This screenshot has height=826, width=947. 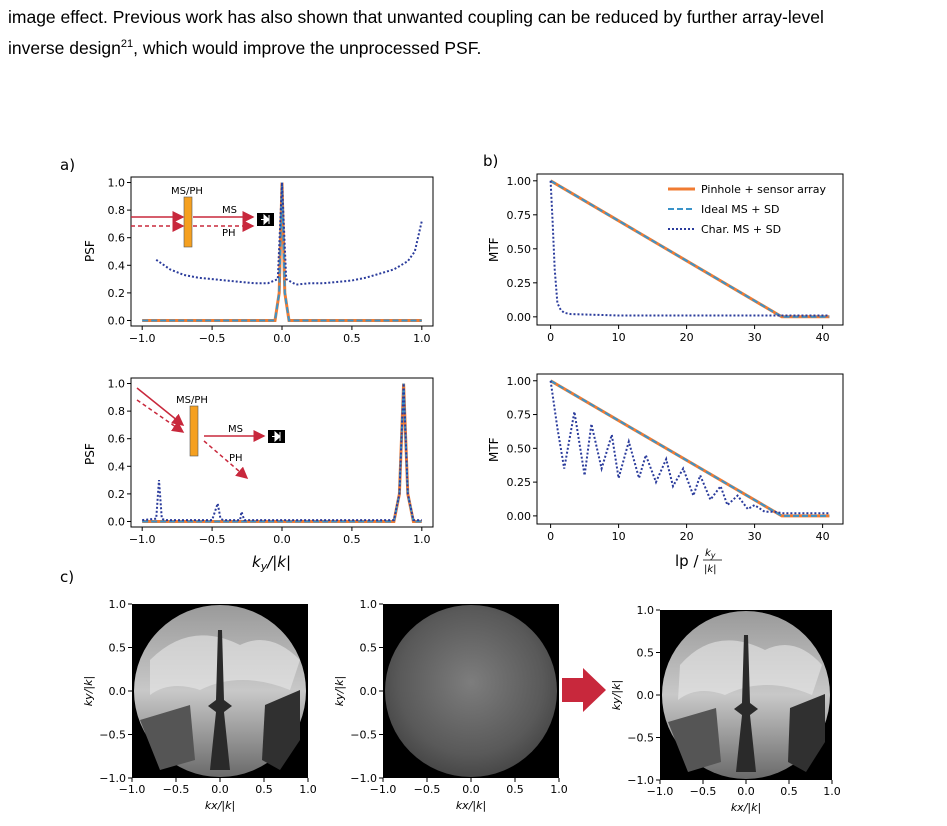 What do you see at coordinates (188, 222) in the screenshot?
I see `inset-top-element` at bounding box center [188, 222].